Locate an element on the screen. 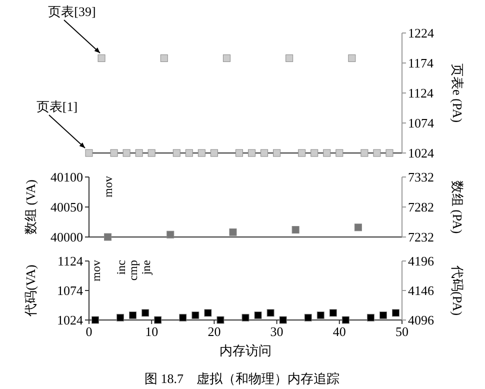 Image resolution: width=485 pixels, height=389 pixels. x-tick-label: 0 is located at coordinates (89, 331).